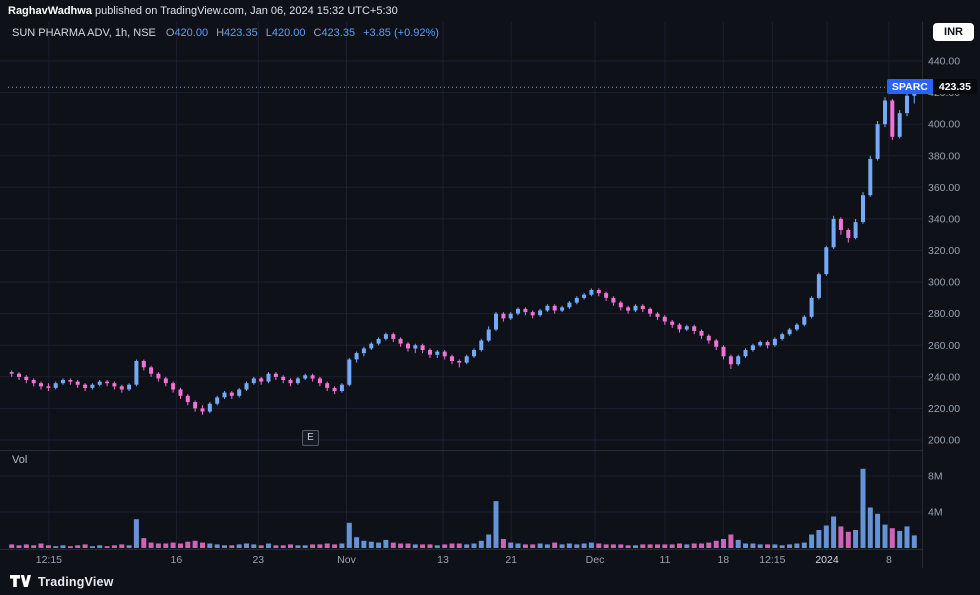 The height and width of the screenshot is (595, 980). I want to click on svg-text: 360.00, so click(944, 188).